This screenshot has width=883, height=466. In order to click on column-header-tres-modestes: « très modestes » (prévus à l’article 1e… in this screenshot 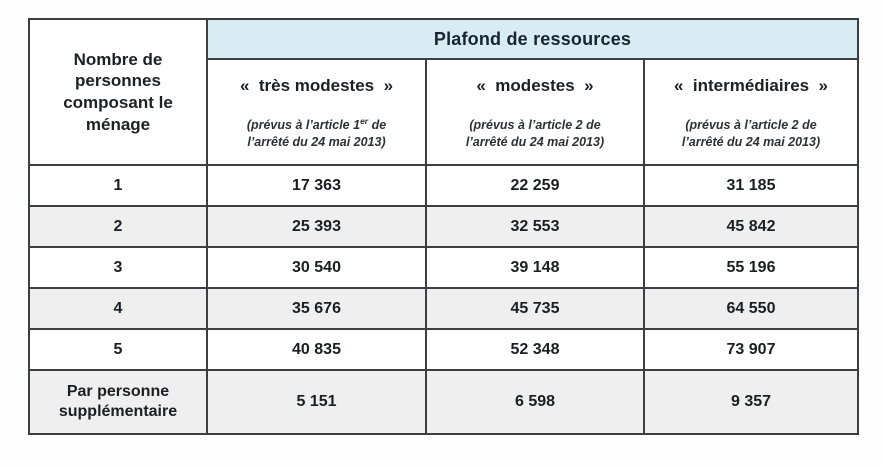, I will do `click(316, 112)`.